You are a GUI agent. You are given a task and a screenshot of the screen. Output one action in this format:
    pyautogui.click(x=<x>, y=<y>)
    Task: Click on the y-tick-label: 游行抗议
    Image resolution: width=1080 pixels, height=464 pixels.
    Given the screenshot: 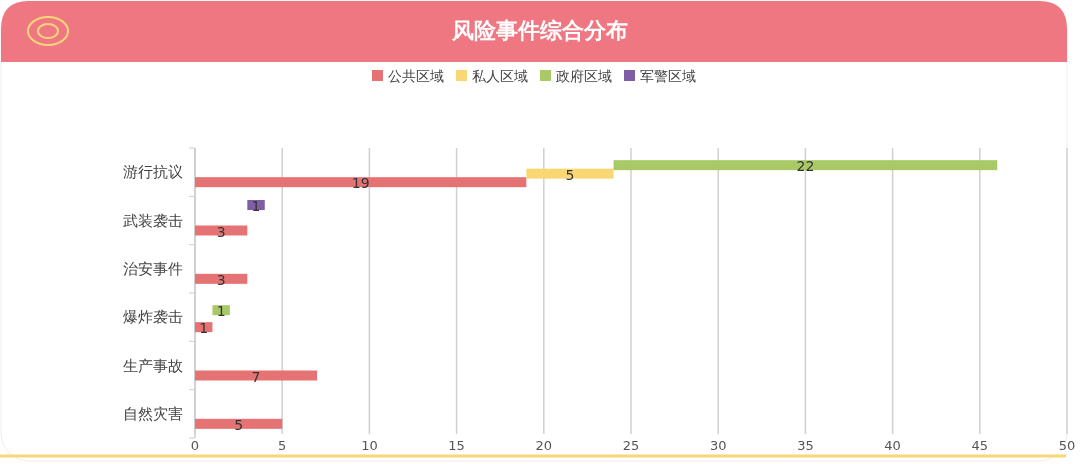 What is the action you would take?
    pyautogui.click(x=153, y=172)
    